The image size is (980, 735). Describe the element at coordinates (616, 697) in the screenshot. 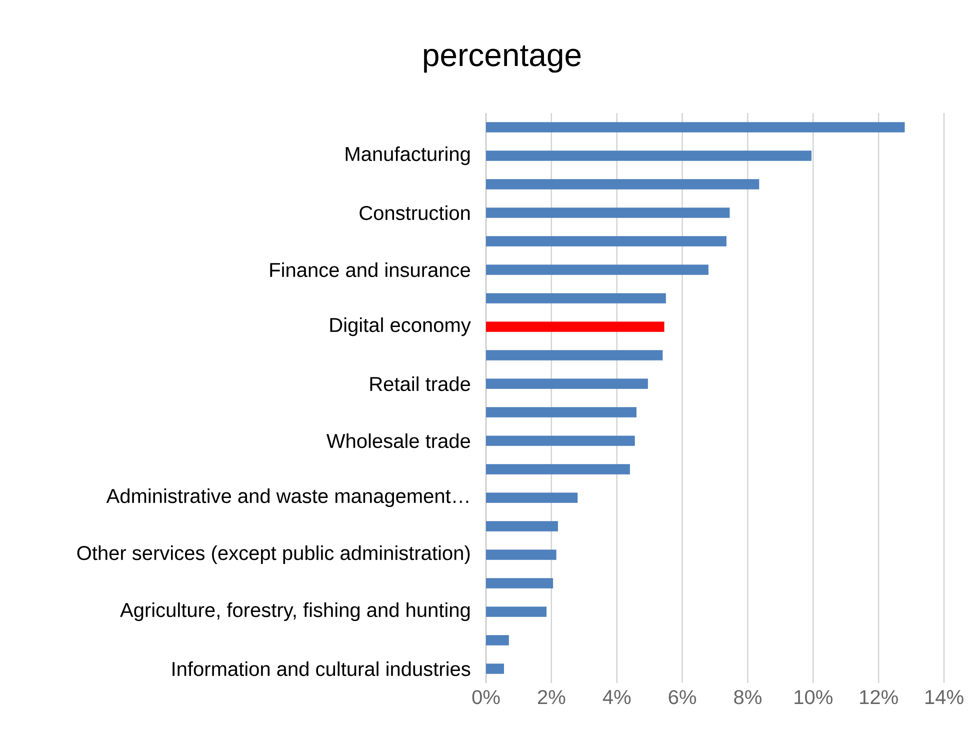

I see `x-tick-label: 4%` at that location.